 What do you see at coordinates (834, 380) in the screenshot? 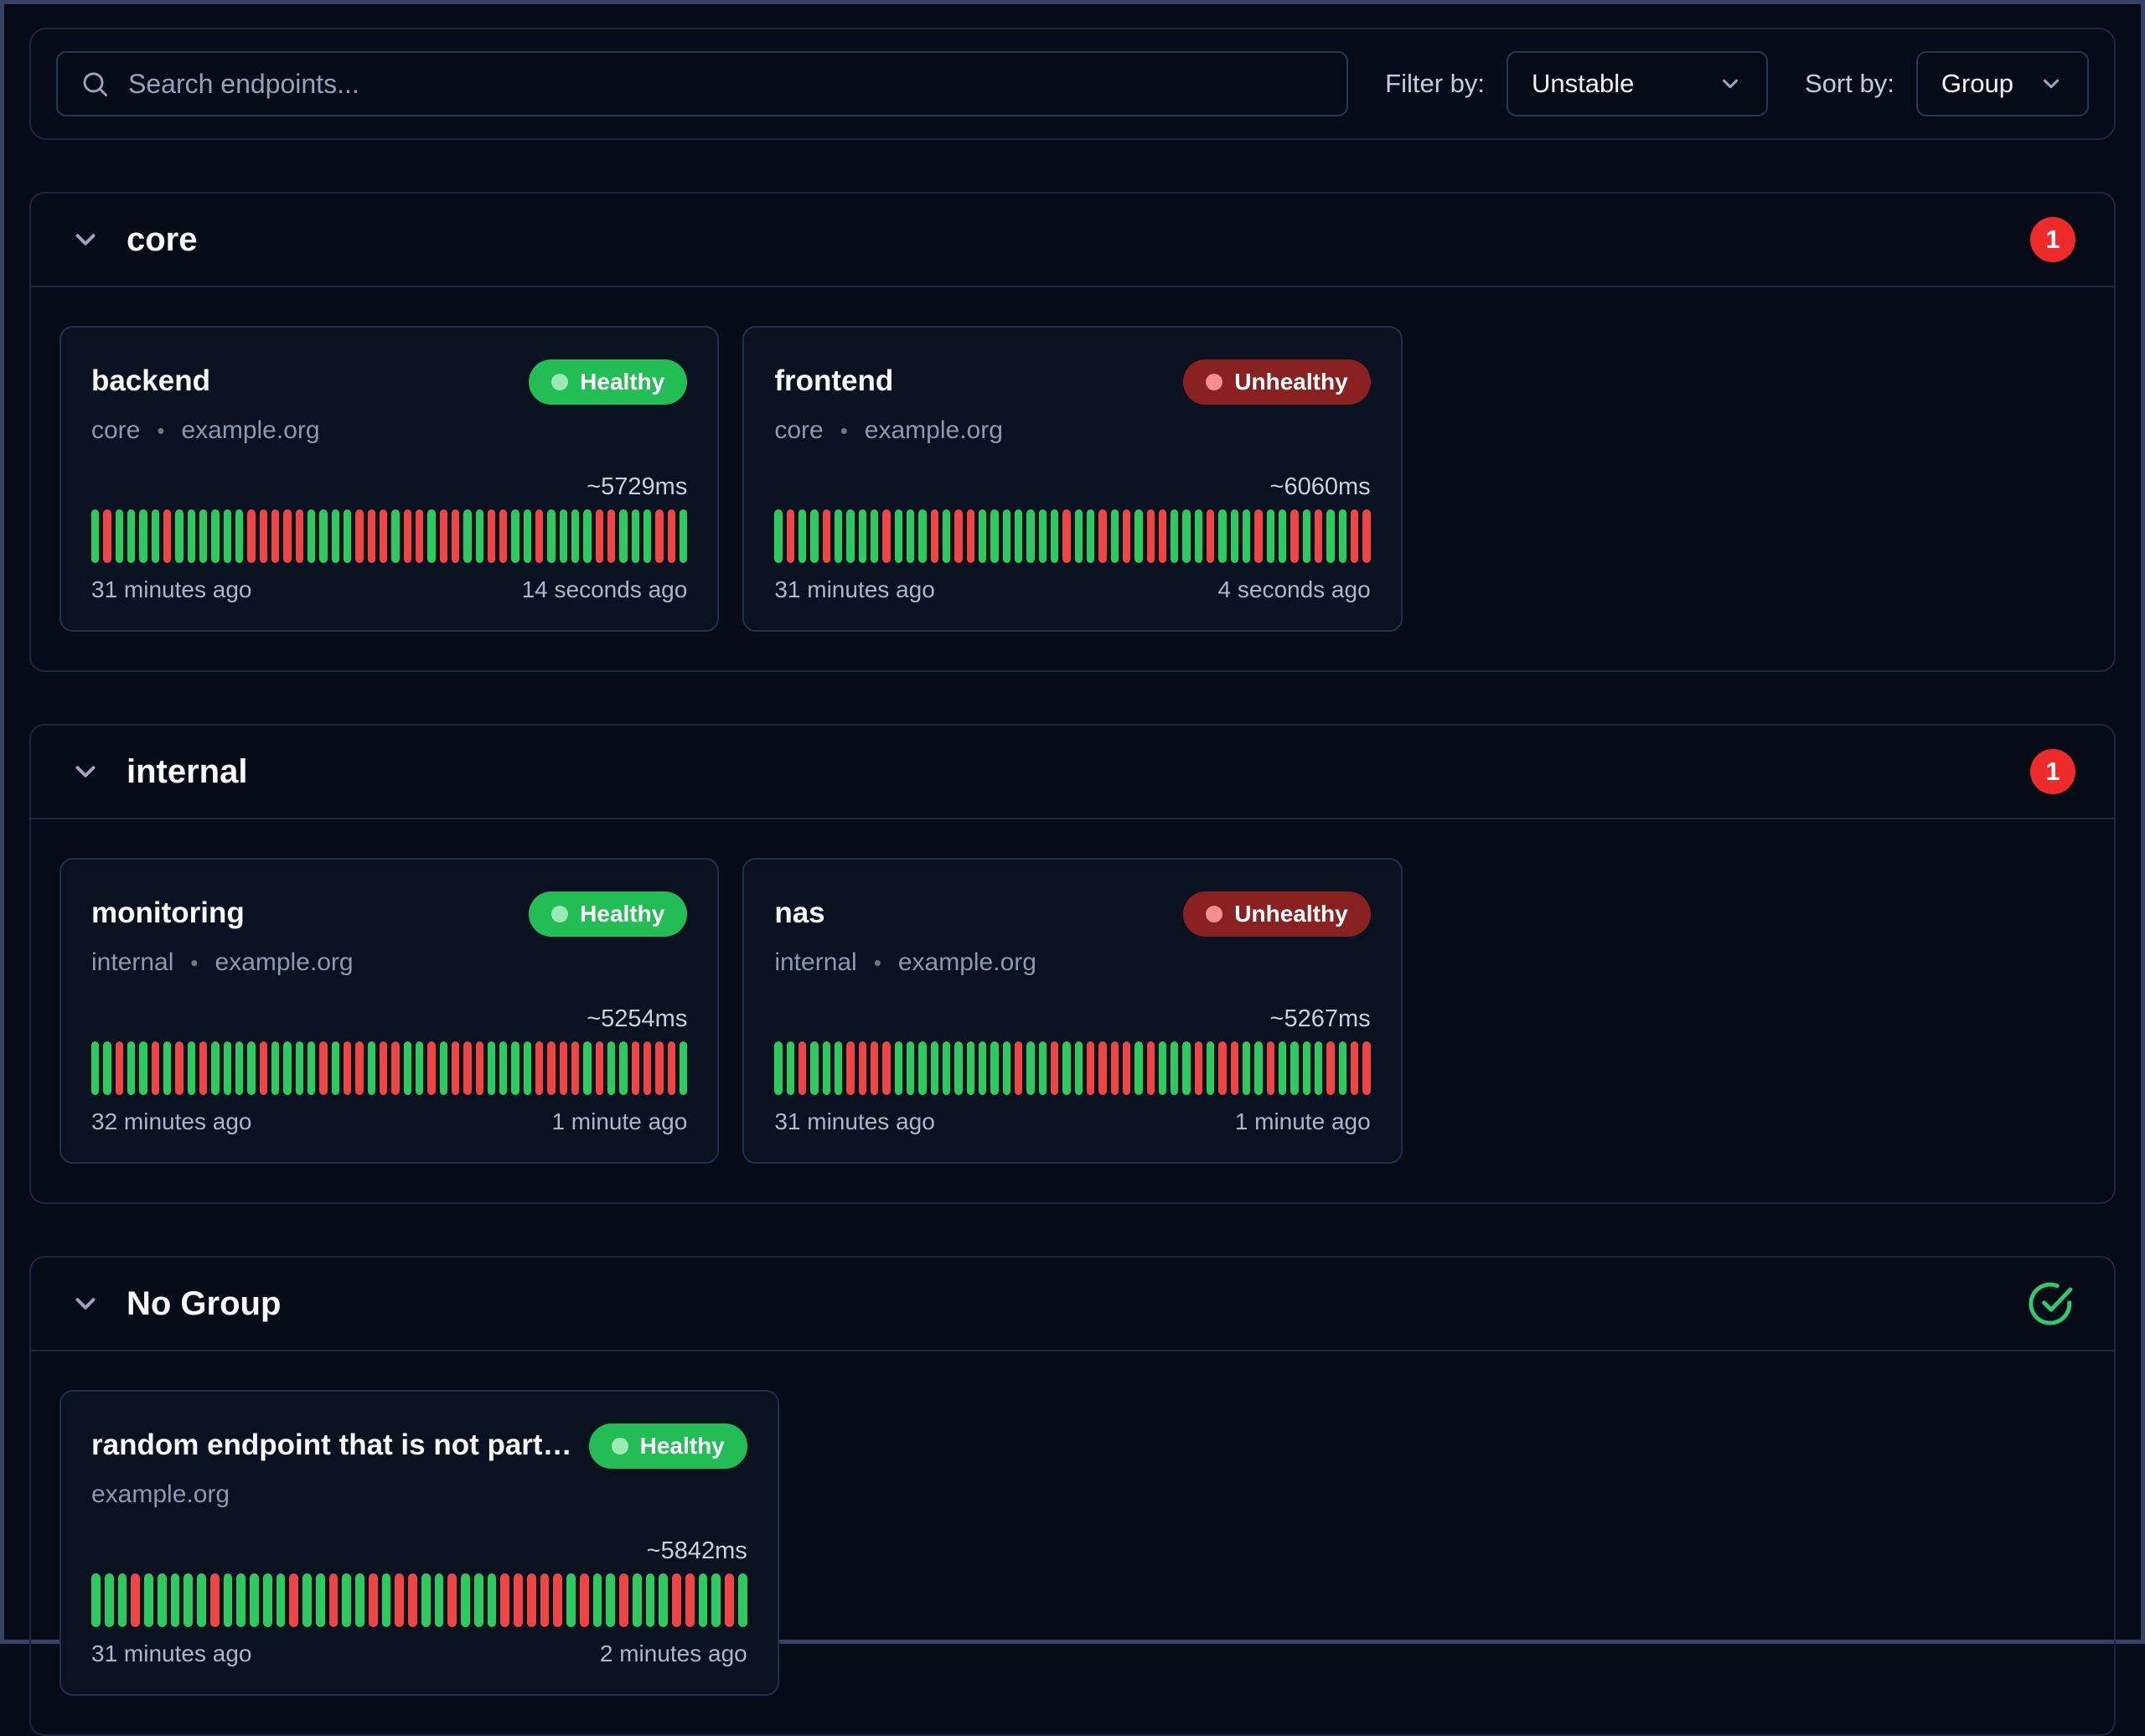
I see `endpoint-name: frontend` at bounding box center [834, 380].